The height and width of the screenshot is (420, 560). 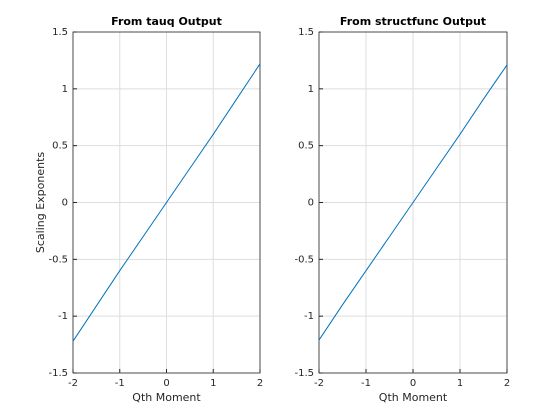 I want to click on y-axis-label: Scaling Exponents, so click(x=40, y=203).